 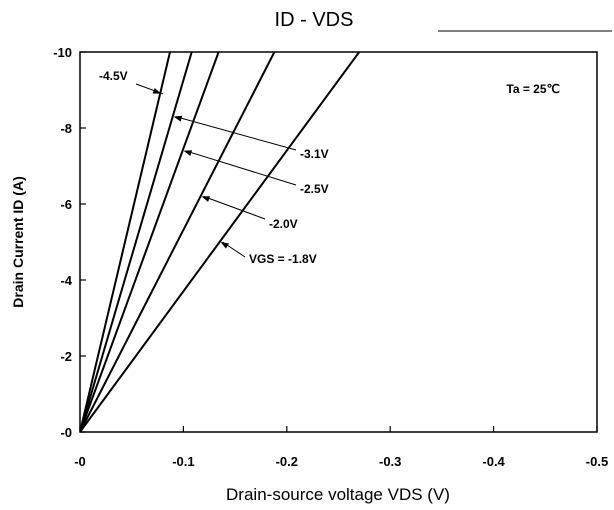 I want to click on y-axis-ticks: -0 -2 -4 -6 -8 -10, so click(x=69, y=242).